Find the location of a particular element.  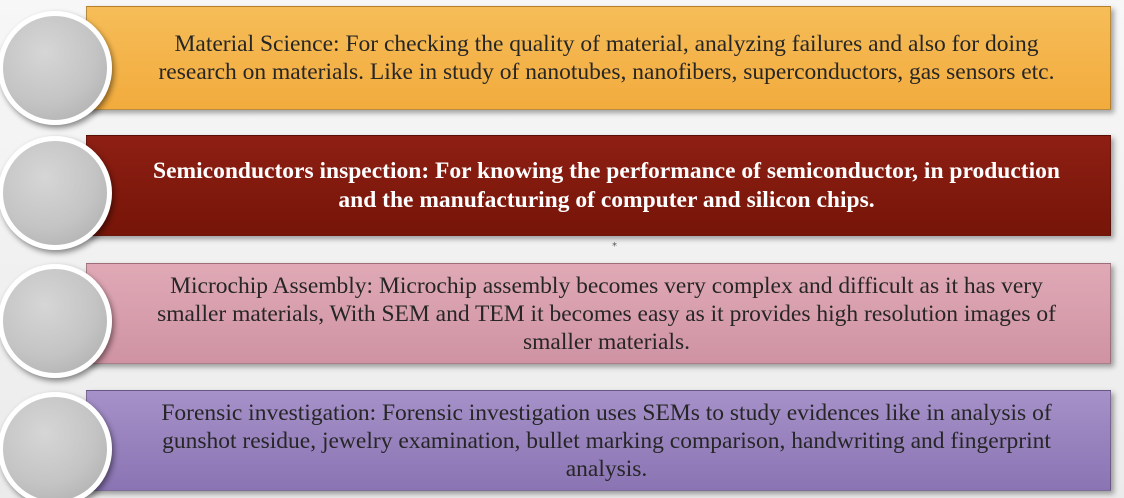

cursor-mark: * is located at coordinates (614, 246).